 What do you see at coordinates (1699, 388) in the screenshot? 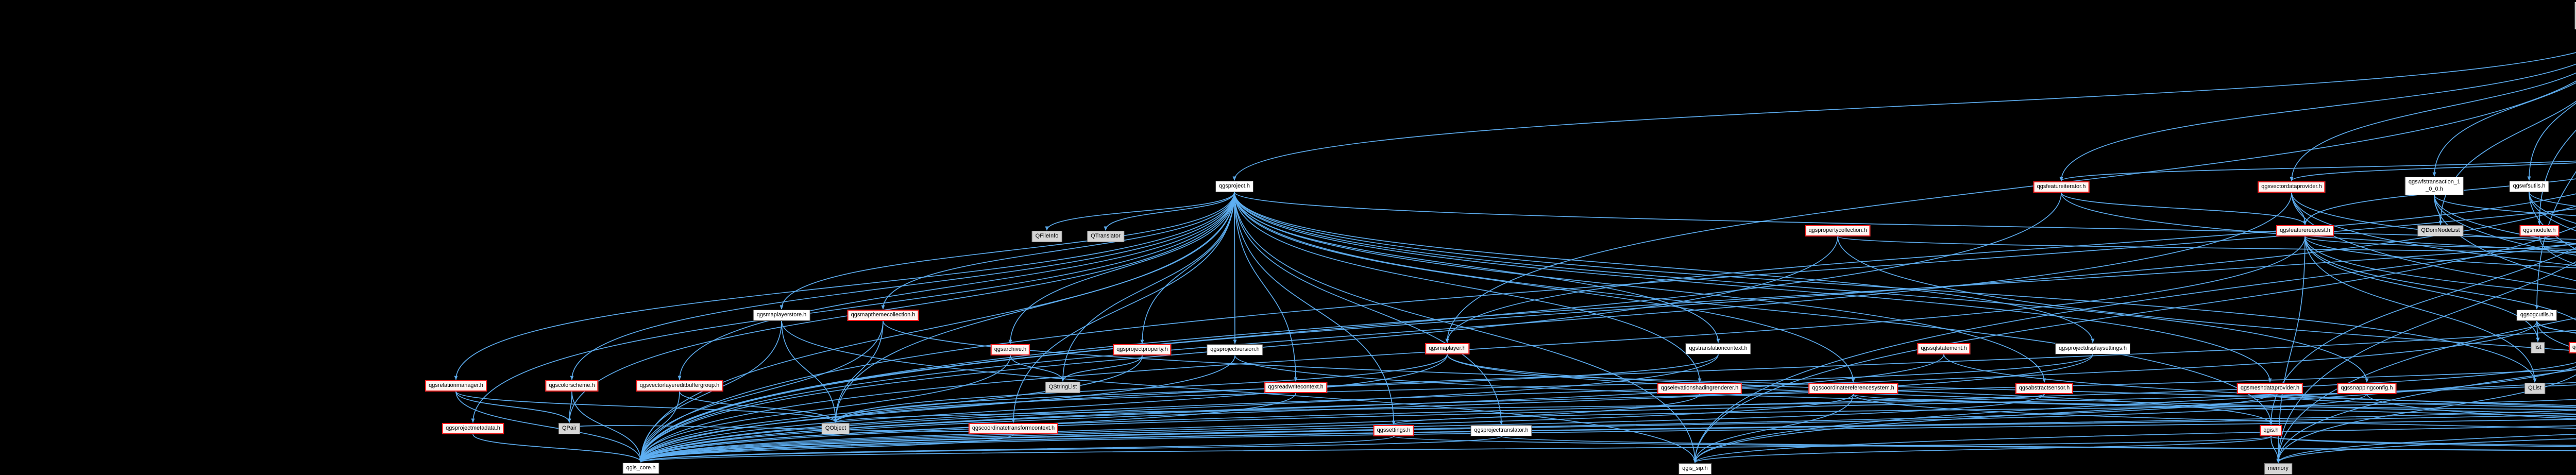
I see `graph-node-qgselevationshadingrenderer-h: qgselevationshadingrenderer.h` at bounding box center [1699, 388].